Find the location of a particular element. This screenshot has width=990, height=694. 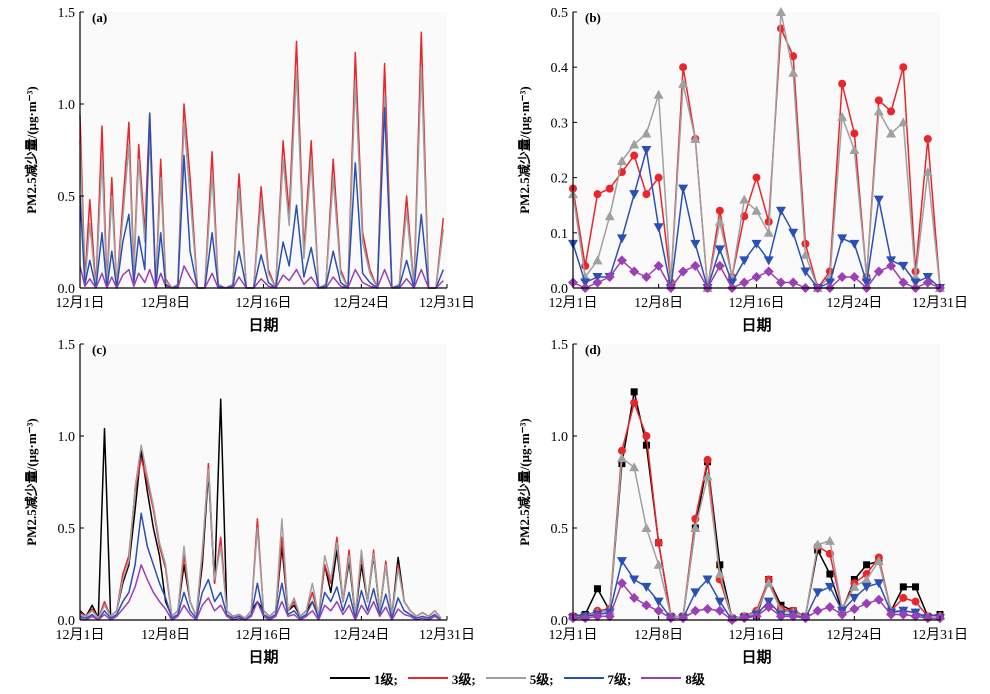

marker-7级-10 is located at coordinates (683, 189).